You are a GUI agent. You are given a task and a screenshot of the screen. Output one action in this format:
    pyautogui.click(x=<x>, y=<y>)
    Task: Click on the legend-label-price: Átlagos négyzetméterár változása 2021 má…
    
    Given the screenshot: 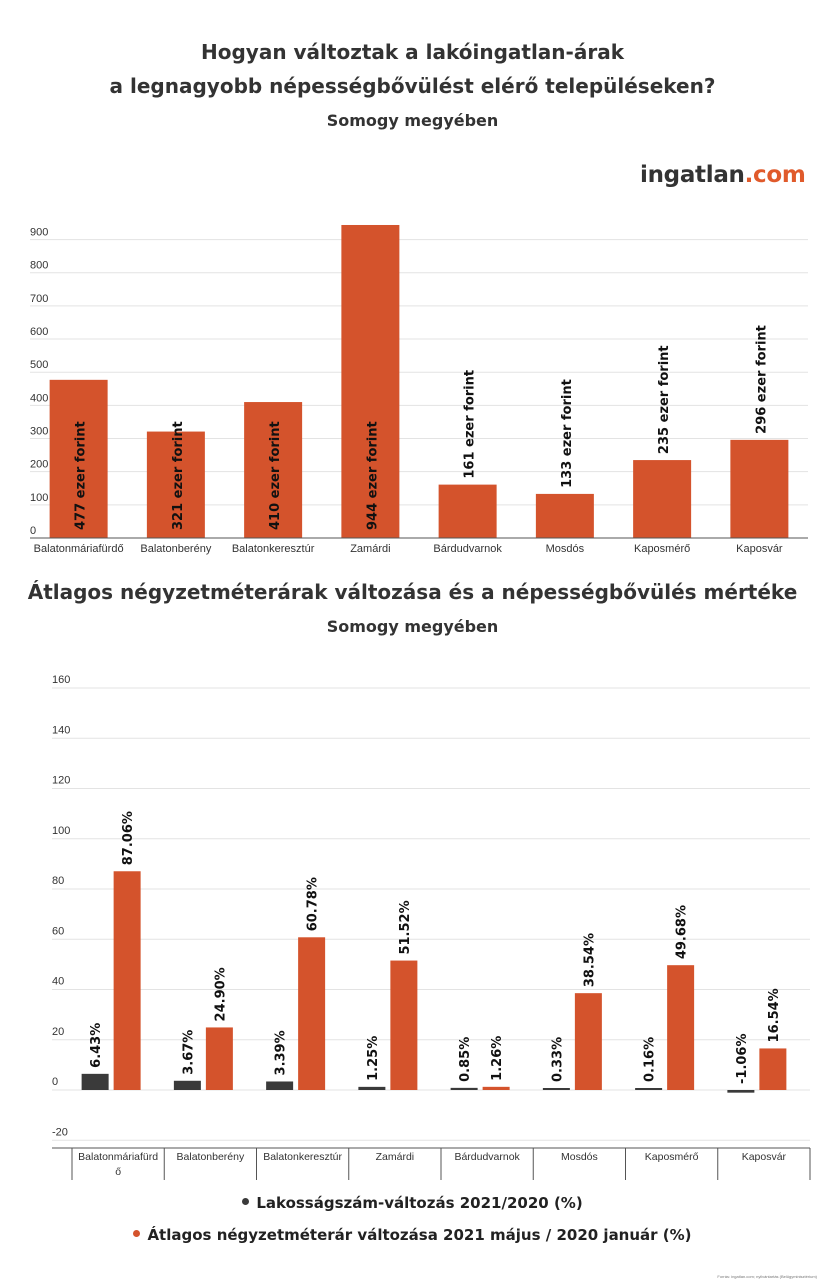 What is the action you would take?
    pyautogui.click(x=419, y=1235)
    